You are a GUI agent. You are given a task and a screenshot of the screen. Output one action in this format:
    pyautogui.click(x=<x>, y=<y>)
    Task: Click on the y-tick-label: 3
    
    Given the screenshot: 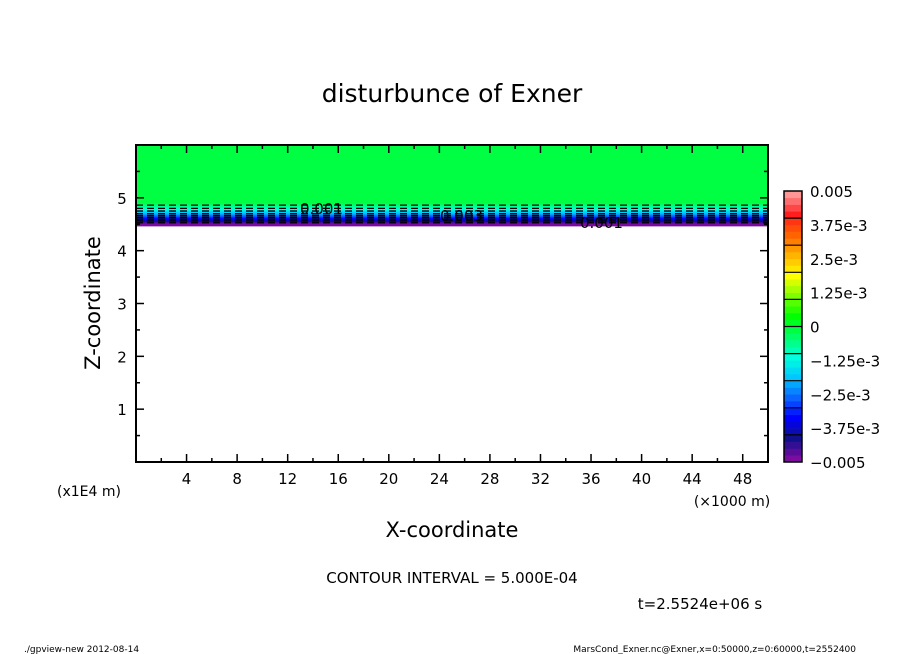 What is the action you would take?
    pyautogui.click(x=122, y=305)
    